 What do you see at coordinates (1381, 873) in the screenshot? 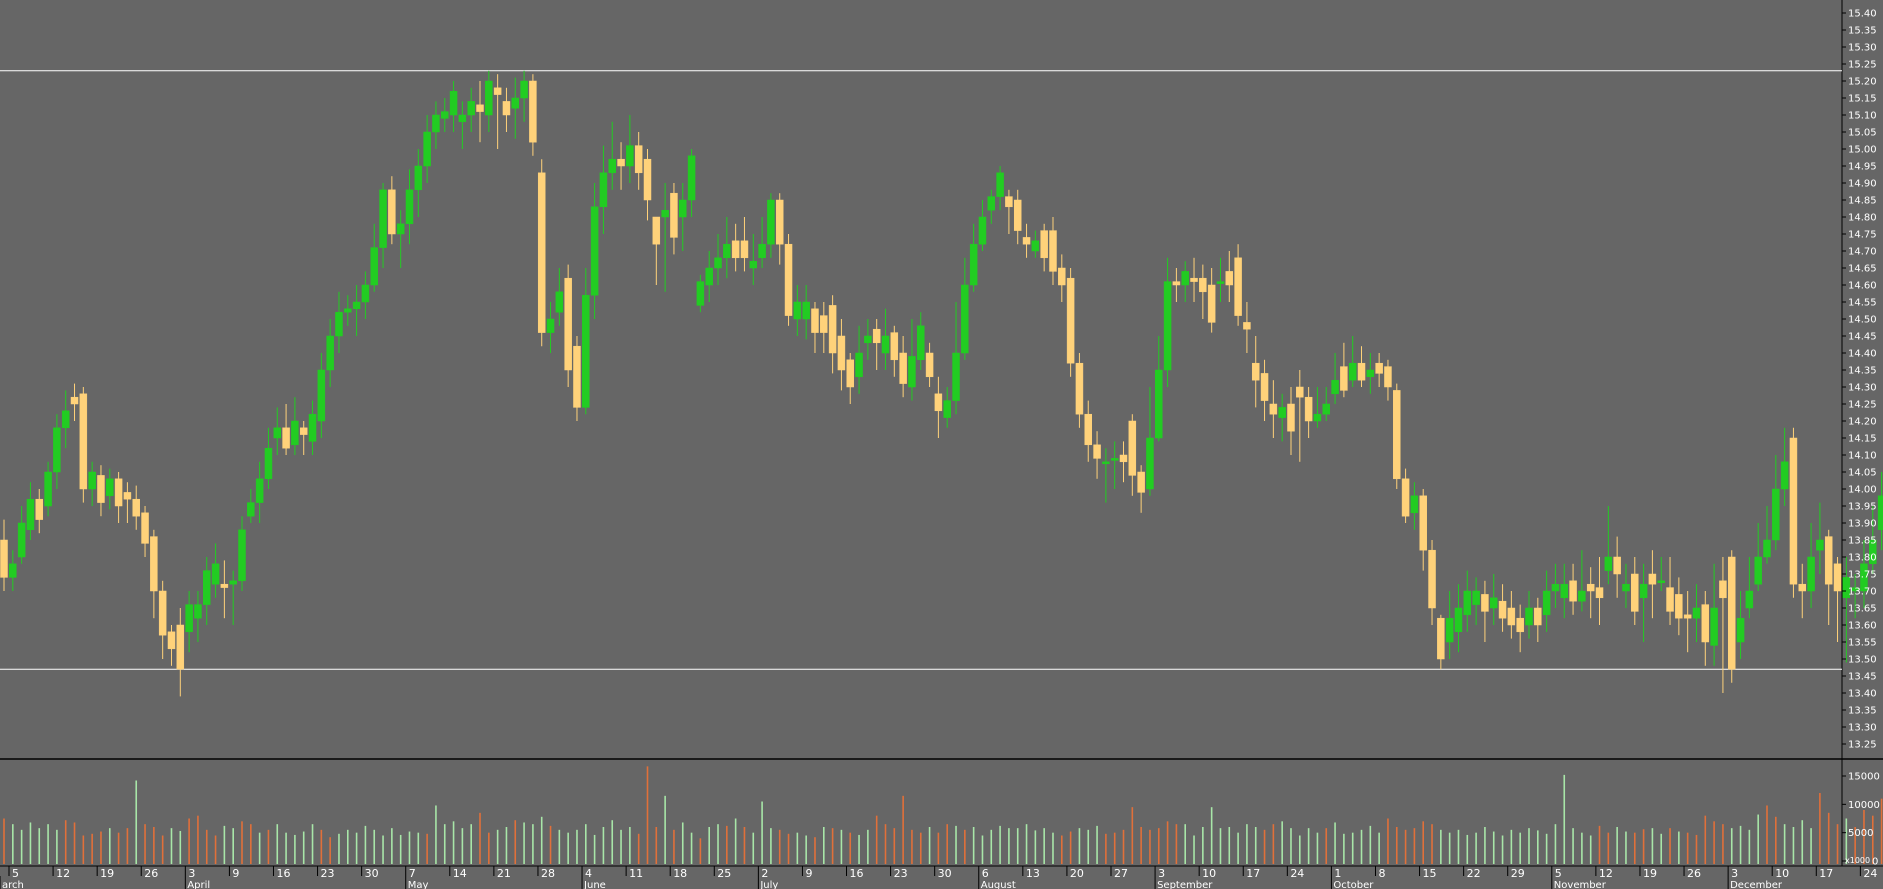
I see `day-tick-label: 8` at bounding box center [1381, 873].